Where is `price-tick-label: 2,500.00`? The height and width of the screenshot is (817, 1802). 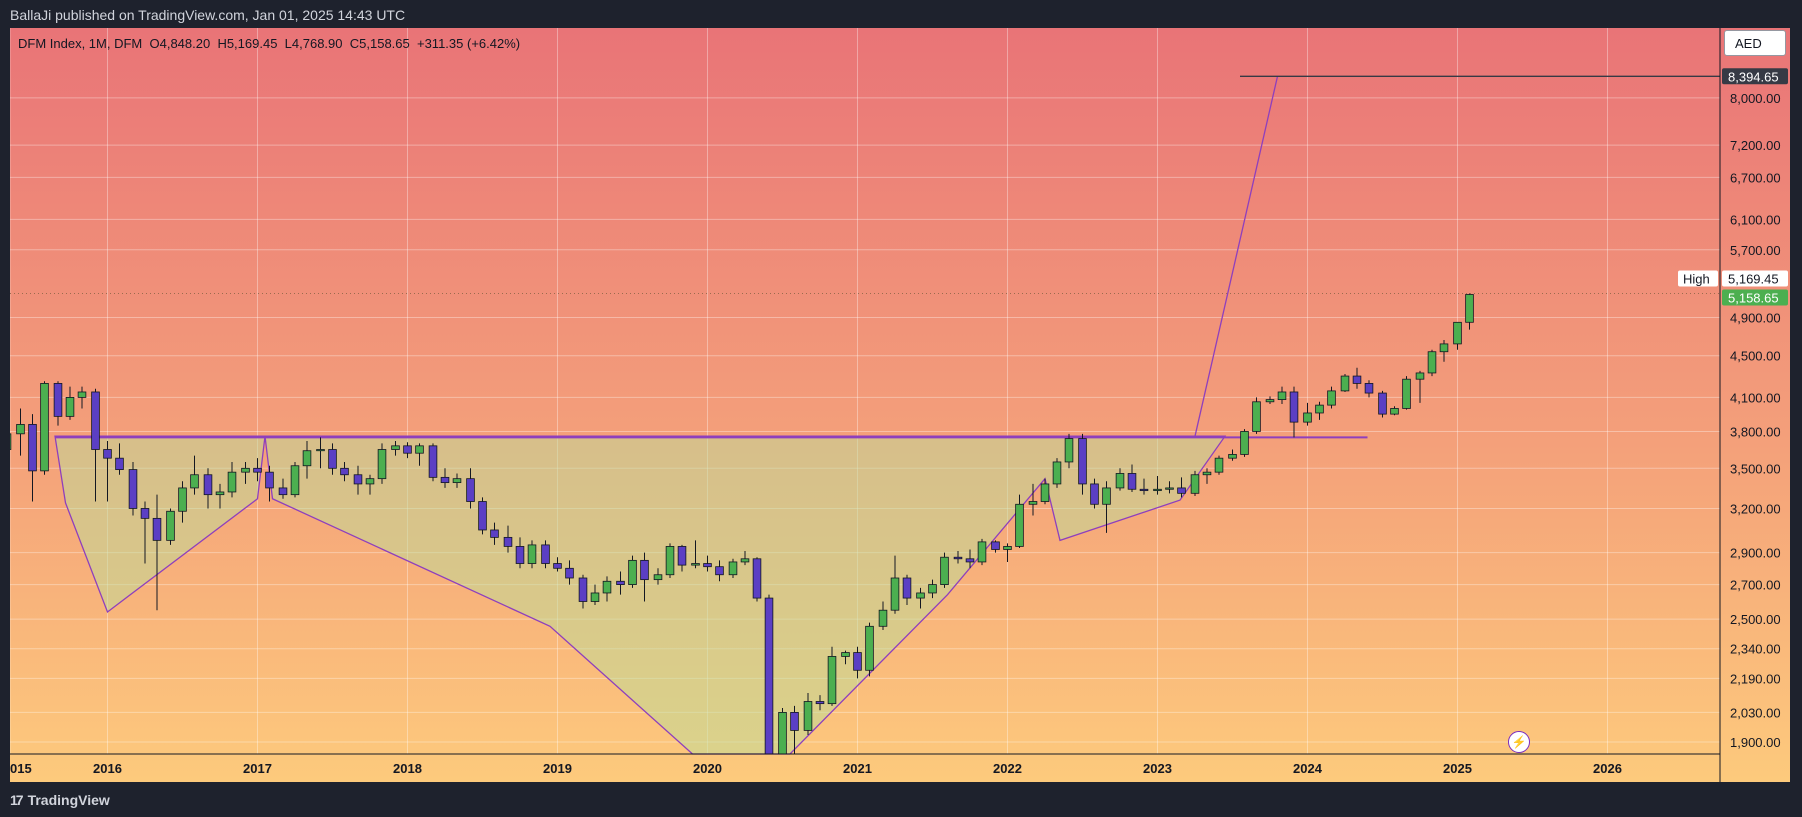 price-tick-label: 2,500.00 is located at coordinates (1755, 619).